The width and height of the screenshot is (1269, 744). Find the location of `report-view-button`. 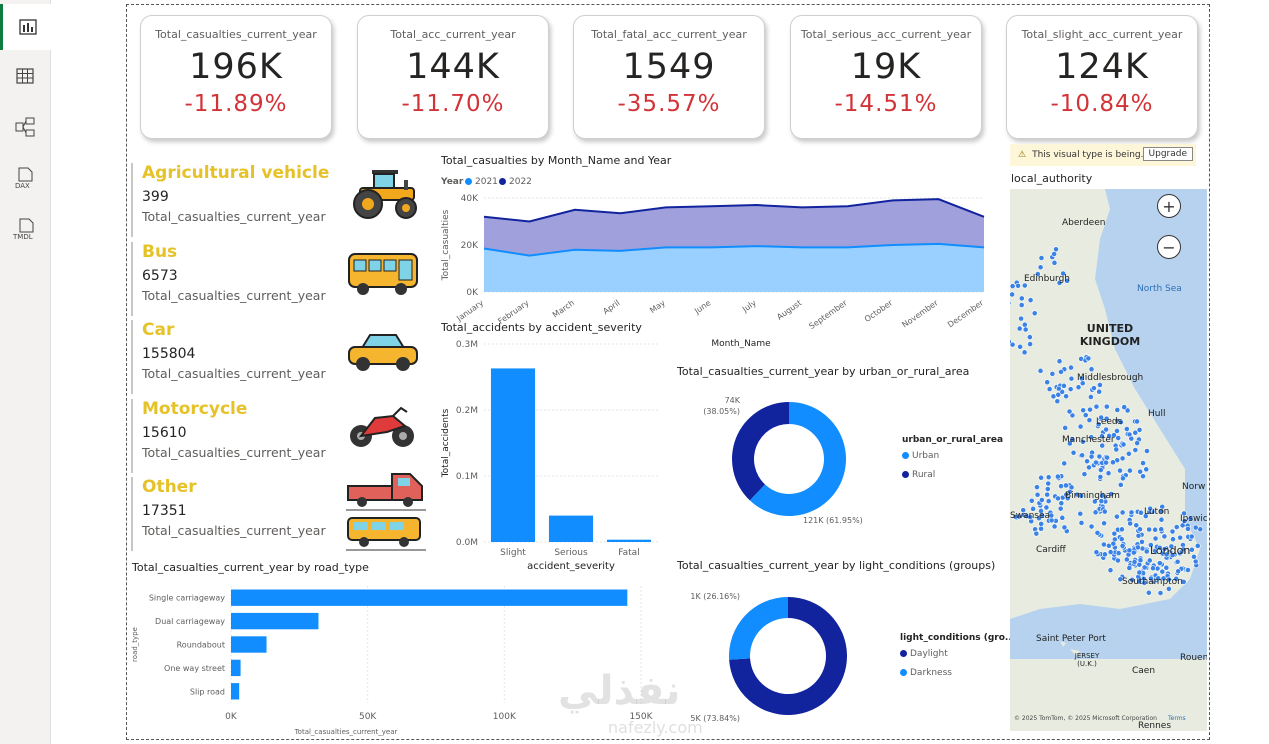

report-view-button is located at coordinates (26, 27).